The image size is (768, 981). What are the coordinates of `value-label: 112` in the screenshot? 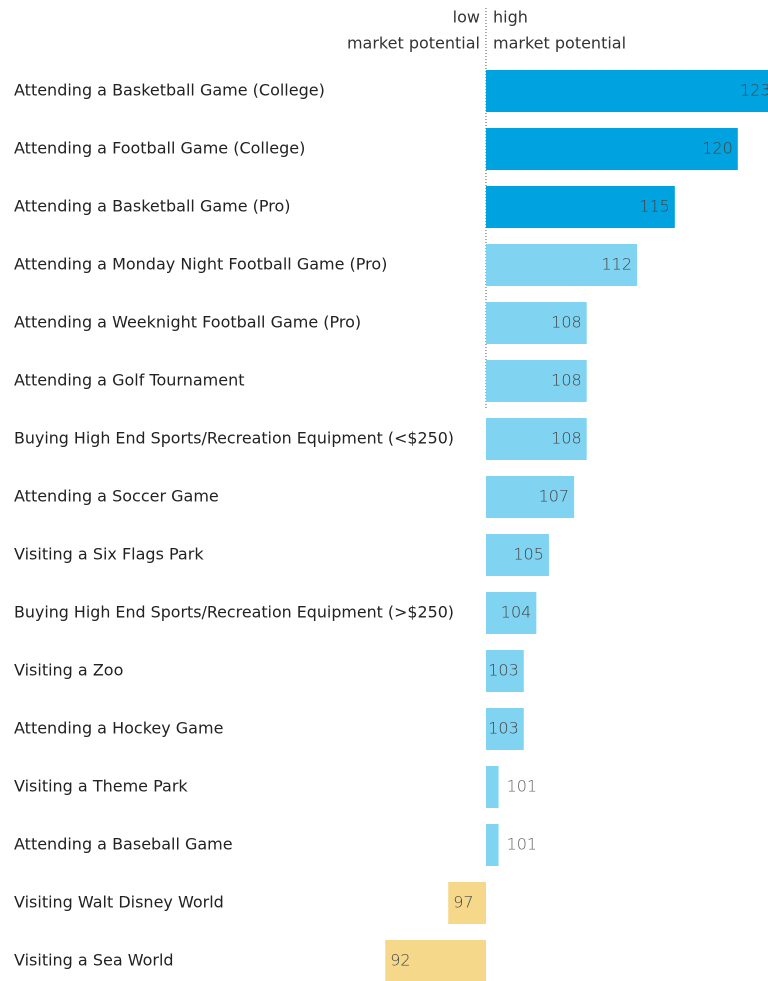 It's located at (617, 264).